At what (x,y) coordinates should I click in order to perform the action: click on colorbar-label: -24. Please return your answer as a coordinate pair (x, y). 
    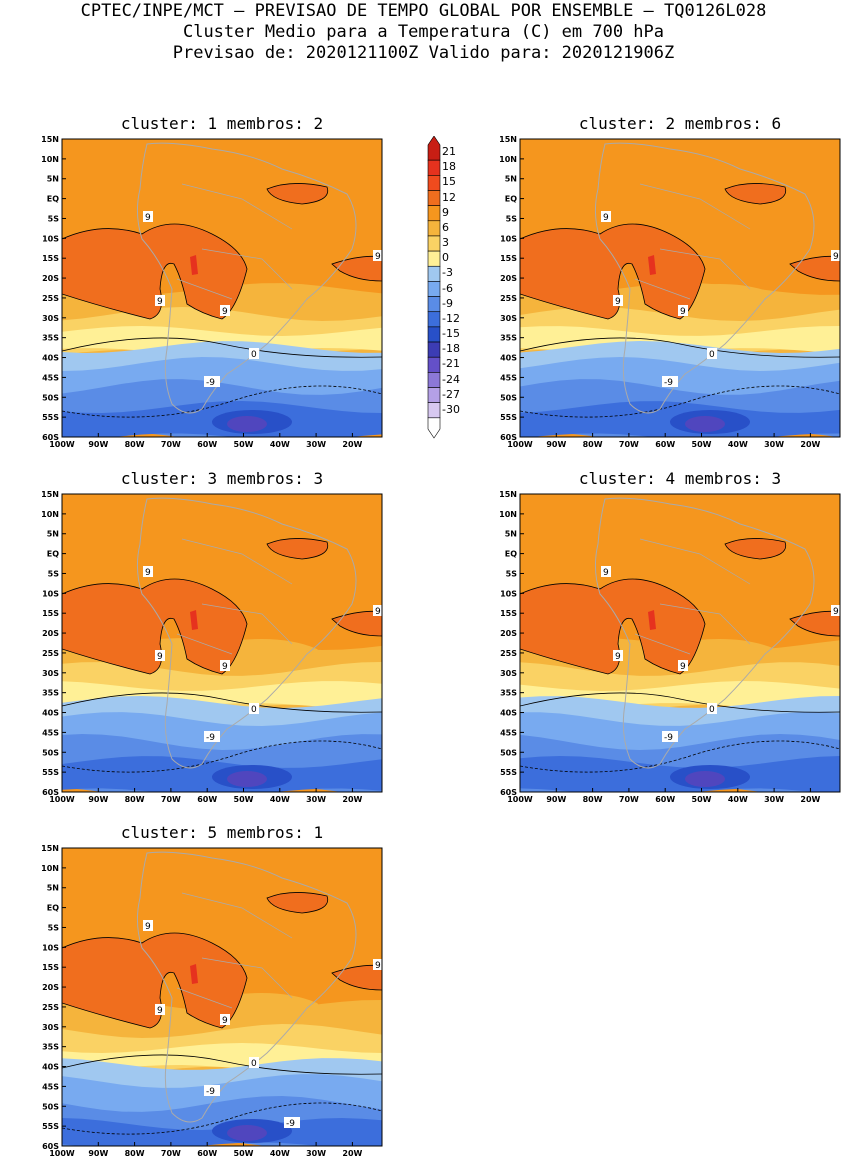
    Looking at the image, I should click on (451, 379).